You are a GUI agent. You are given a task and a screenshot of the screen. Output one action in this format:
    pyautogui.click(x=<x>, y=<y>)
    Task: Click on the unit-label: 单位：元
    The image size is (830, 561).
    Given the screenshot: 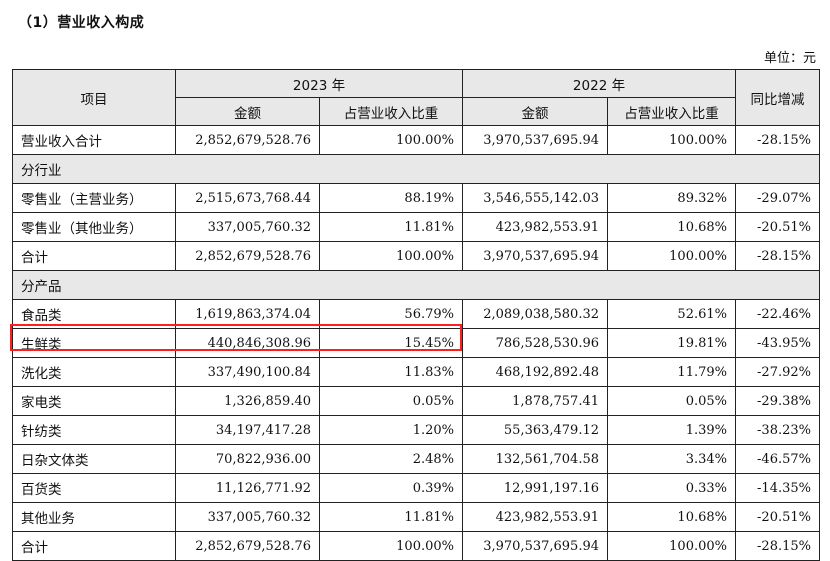 What is the action you would take?
    pyautogui.click(x=789, y=58)
    